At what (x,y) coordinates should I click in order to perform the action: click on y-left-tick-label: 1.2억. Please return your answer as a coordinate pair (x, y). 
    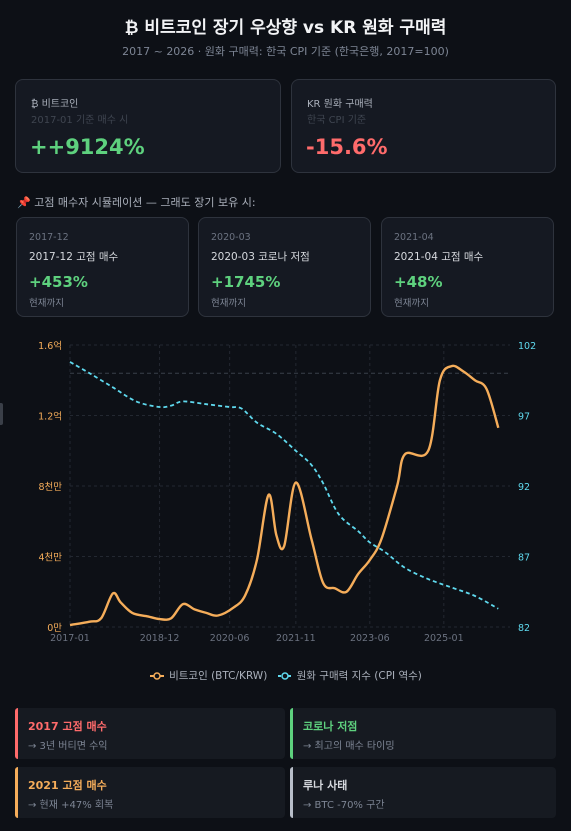
    Looking at the image, I should click on (50, 417).